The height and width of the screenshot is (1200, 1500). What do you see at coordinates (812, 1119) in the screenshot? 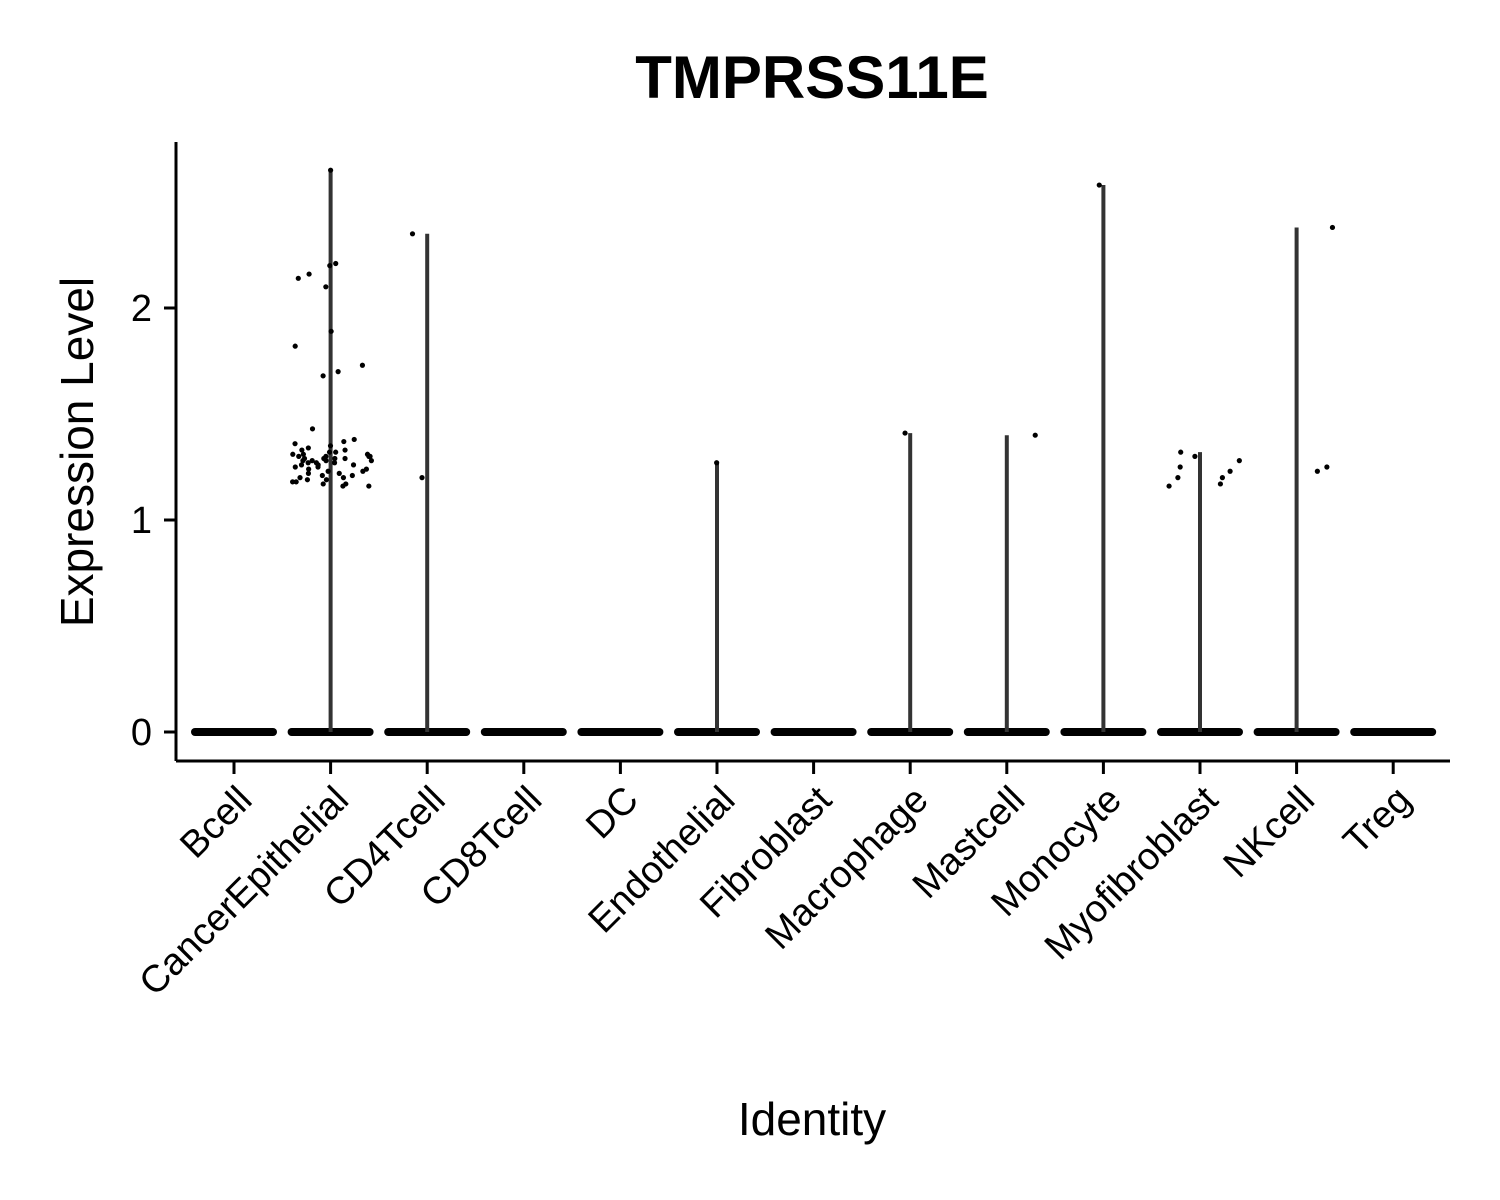
I see `x-axis-title: Identity` at bounding box center [812, 1119].